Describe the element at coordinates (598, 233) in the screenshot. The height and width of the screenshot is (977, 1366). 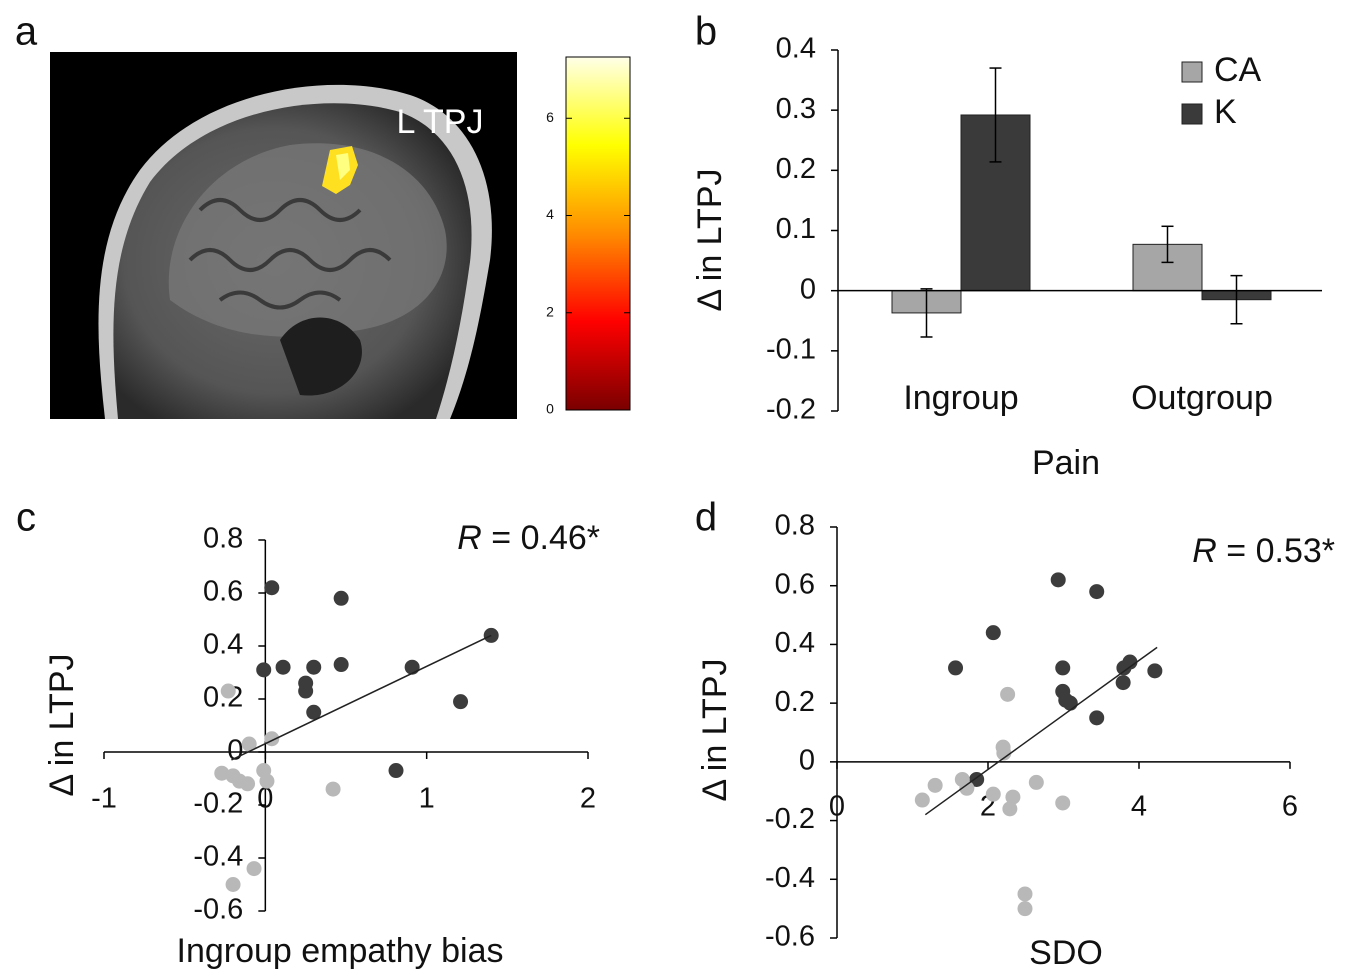
I see `colorbar` at that location.